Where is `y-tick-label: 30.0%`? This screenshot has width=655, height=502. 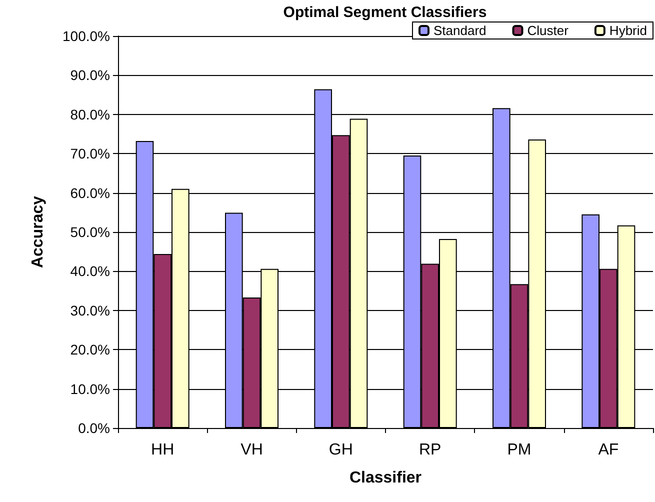
y-tick-label: 30.0% is located at coordinates (90, 310).